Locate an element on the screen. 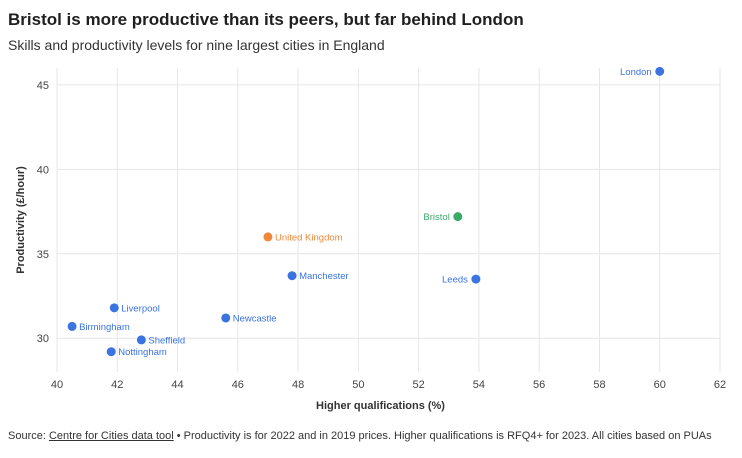 The image size is (742, 458). data-point-manchester is located at coordinates (292, 276).